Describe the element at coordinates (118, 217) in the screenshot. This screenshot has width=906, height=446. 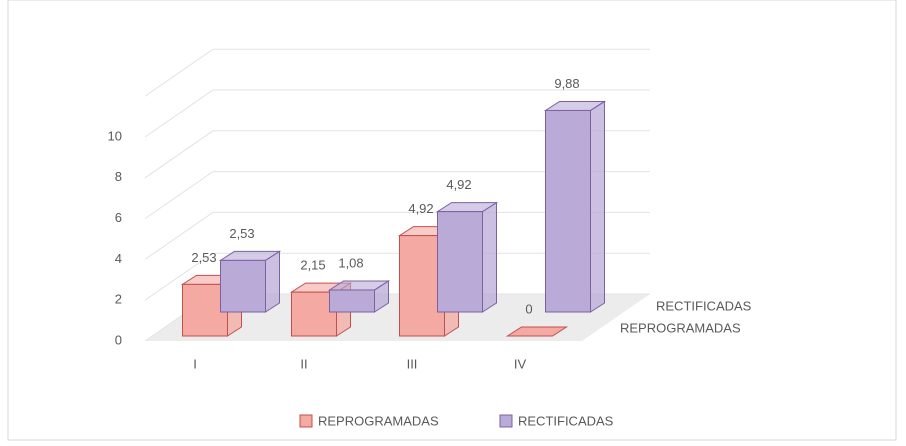
I see `y-tick-label: 6` at that location.